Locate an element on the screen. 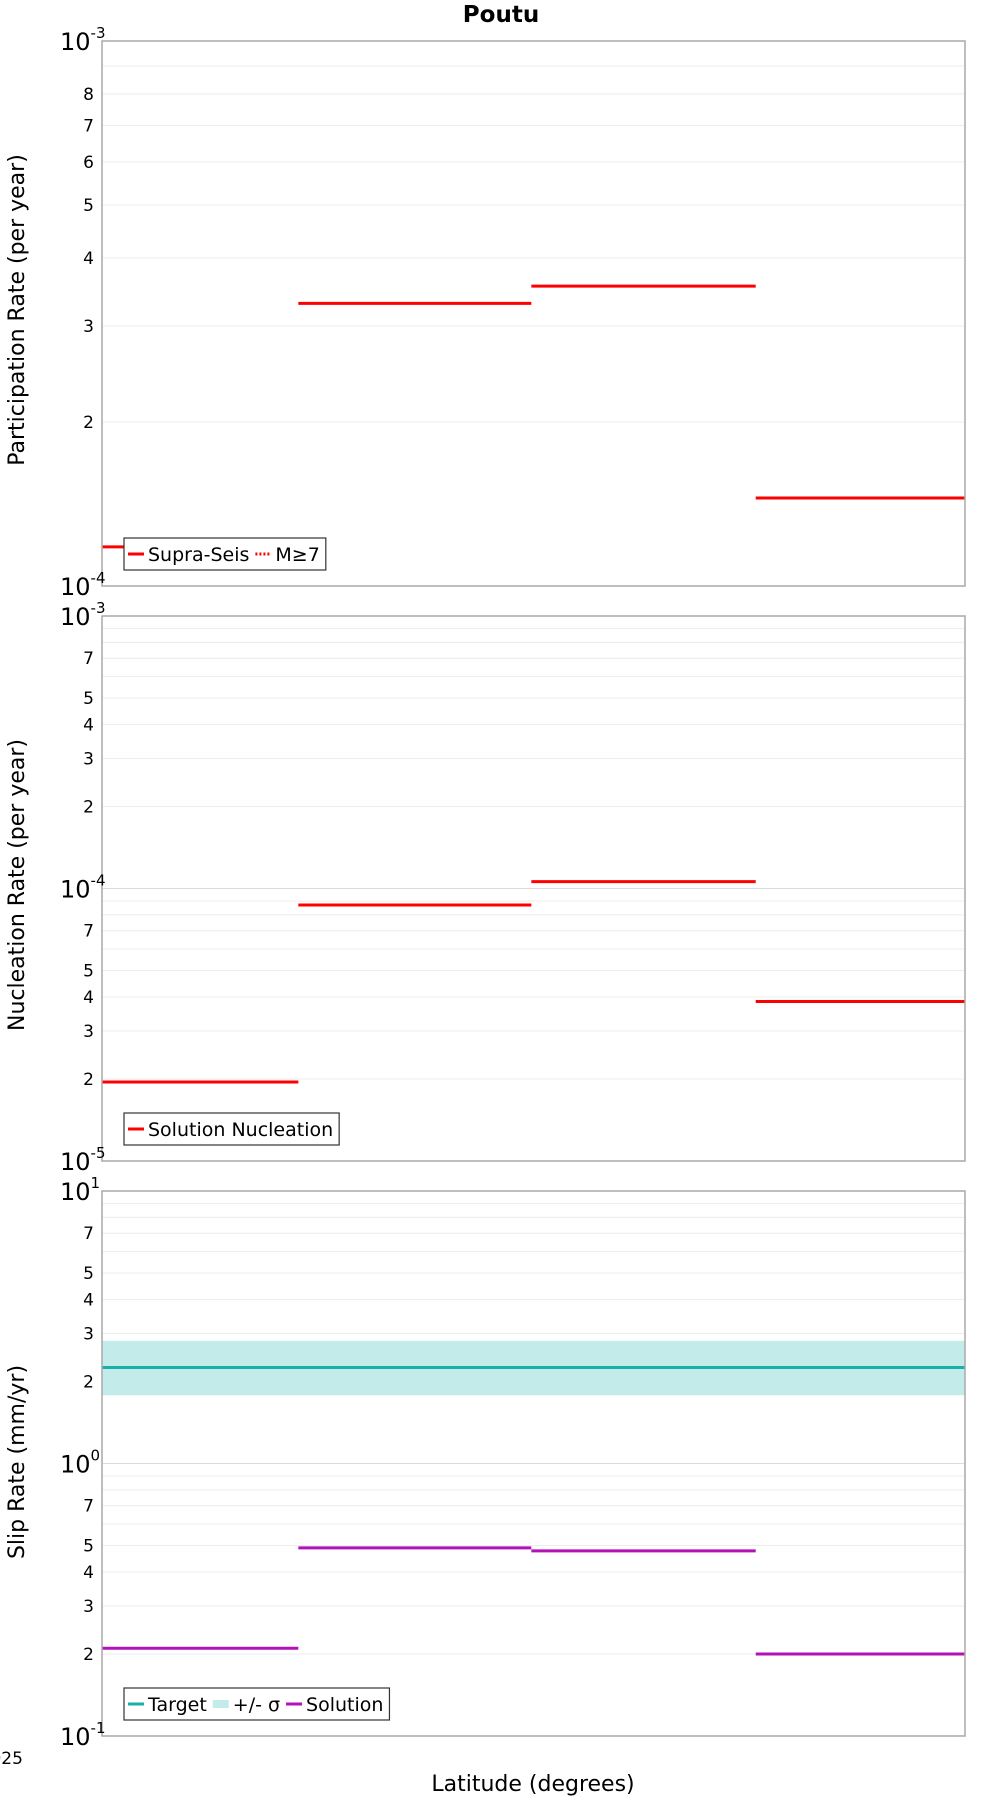 The height and width of the screenshot is (1800, 1000). legend-label: Supra-Seis is located at coordinates (198, 555).